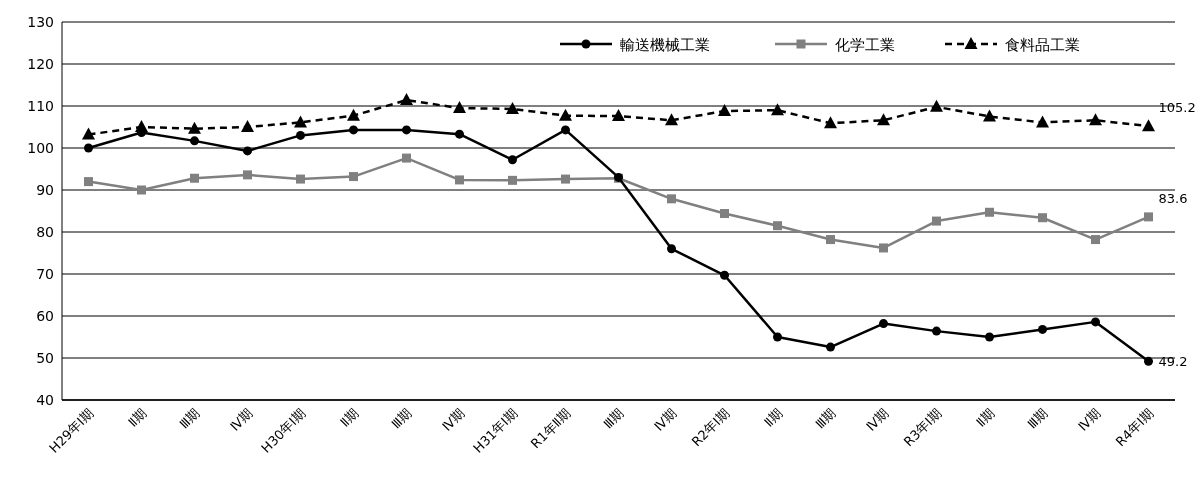 Image resolution: width=1204 pixels, height=486 pixels. Describe the element at coordinates (45, 190) in the screenshot. I see `y-tick-label: 90` at that location.